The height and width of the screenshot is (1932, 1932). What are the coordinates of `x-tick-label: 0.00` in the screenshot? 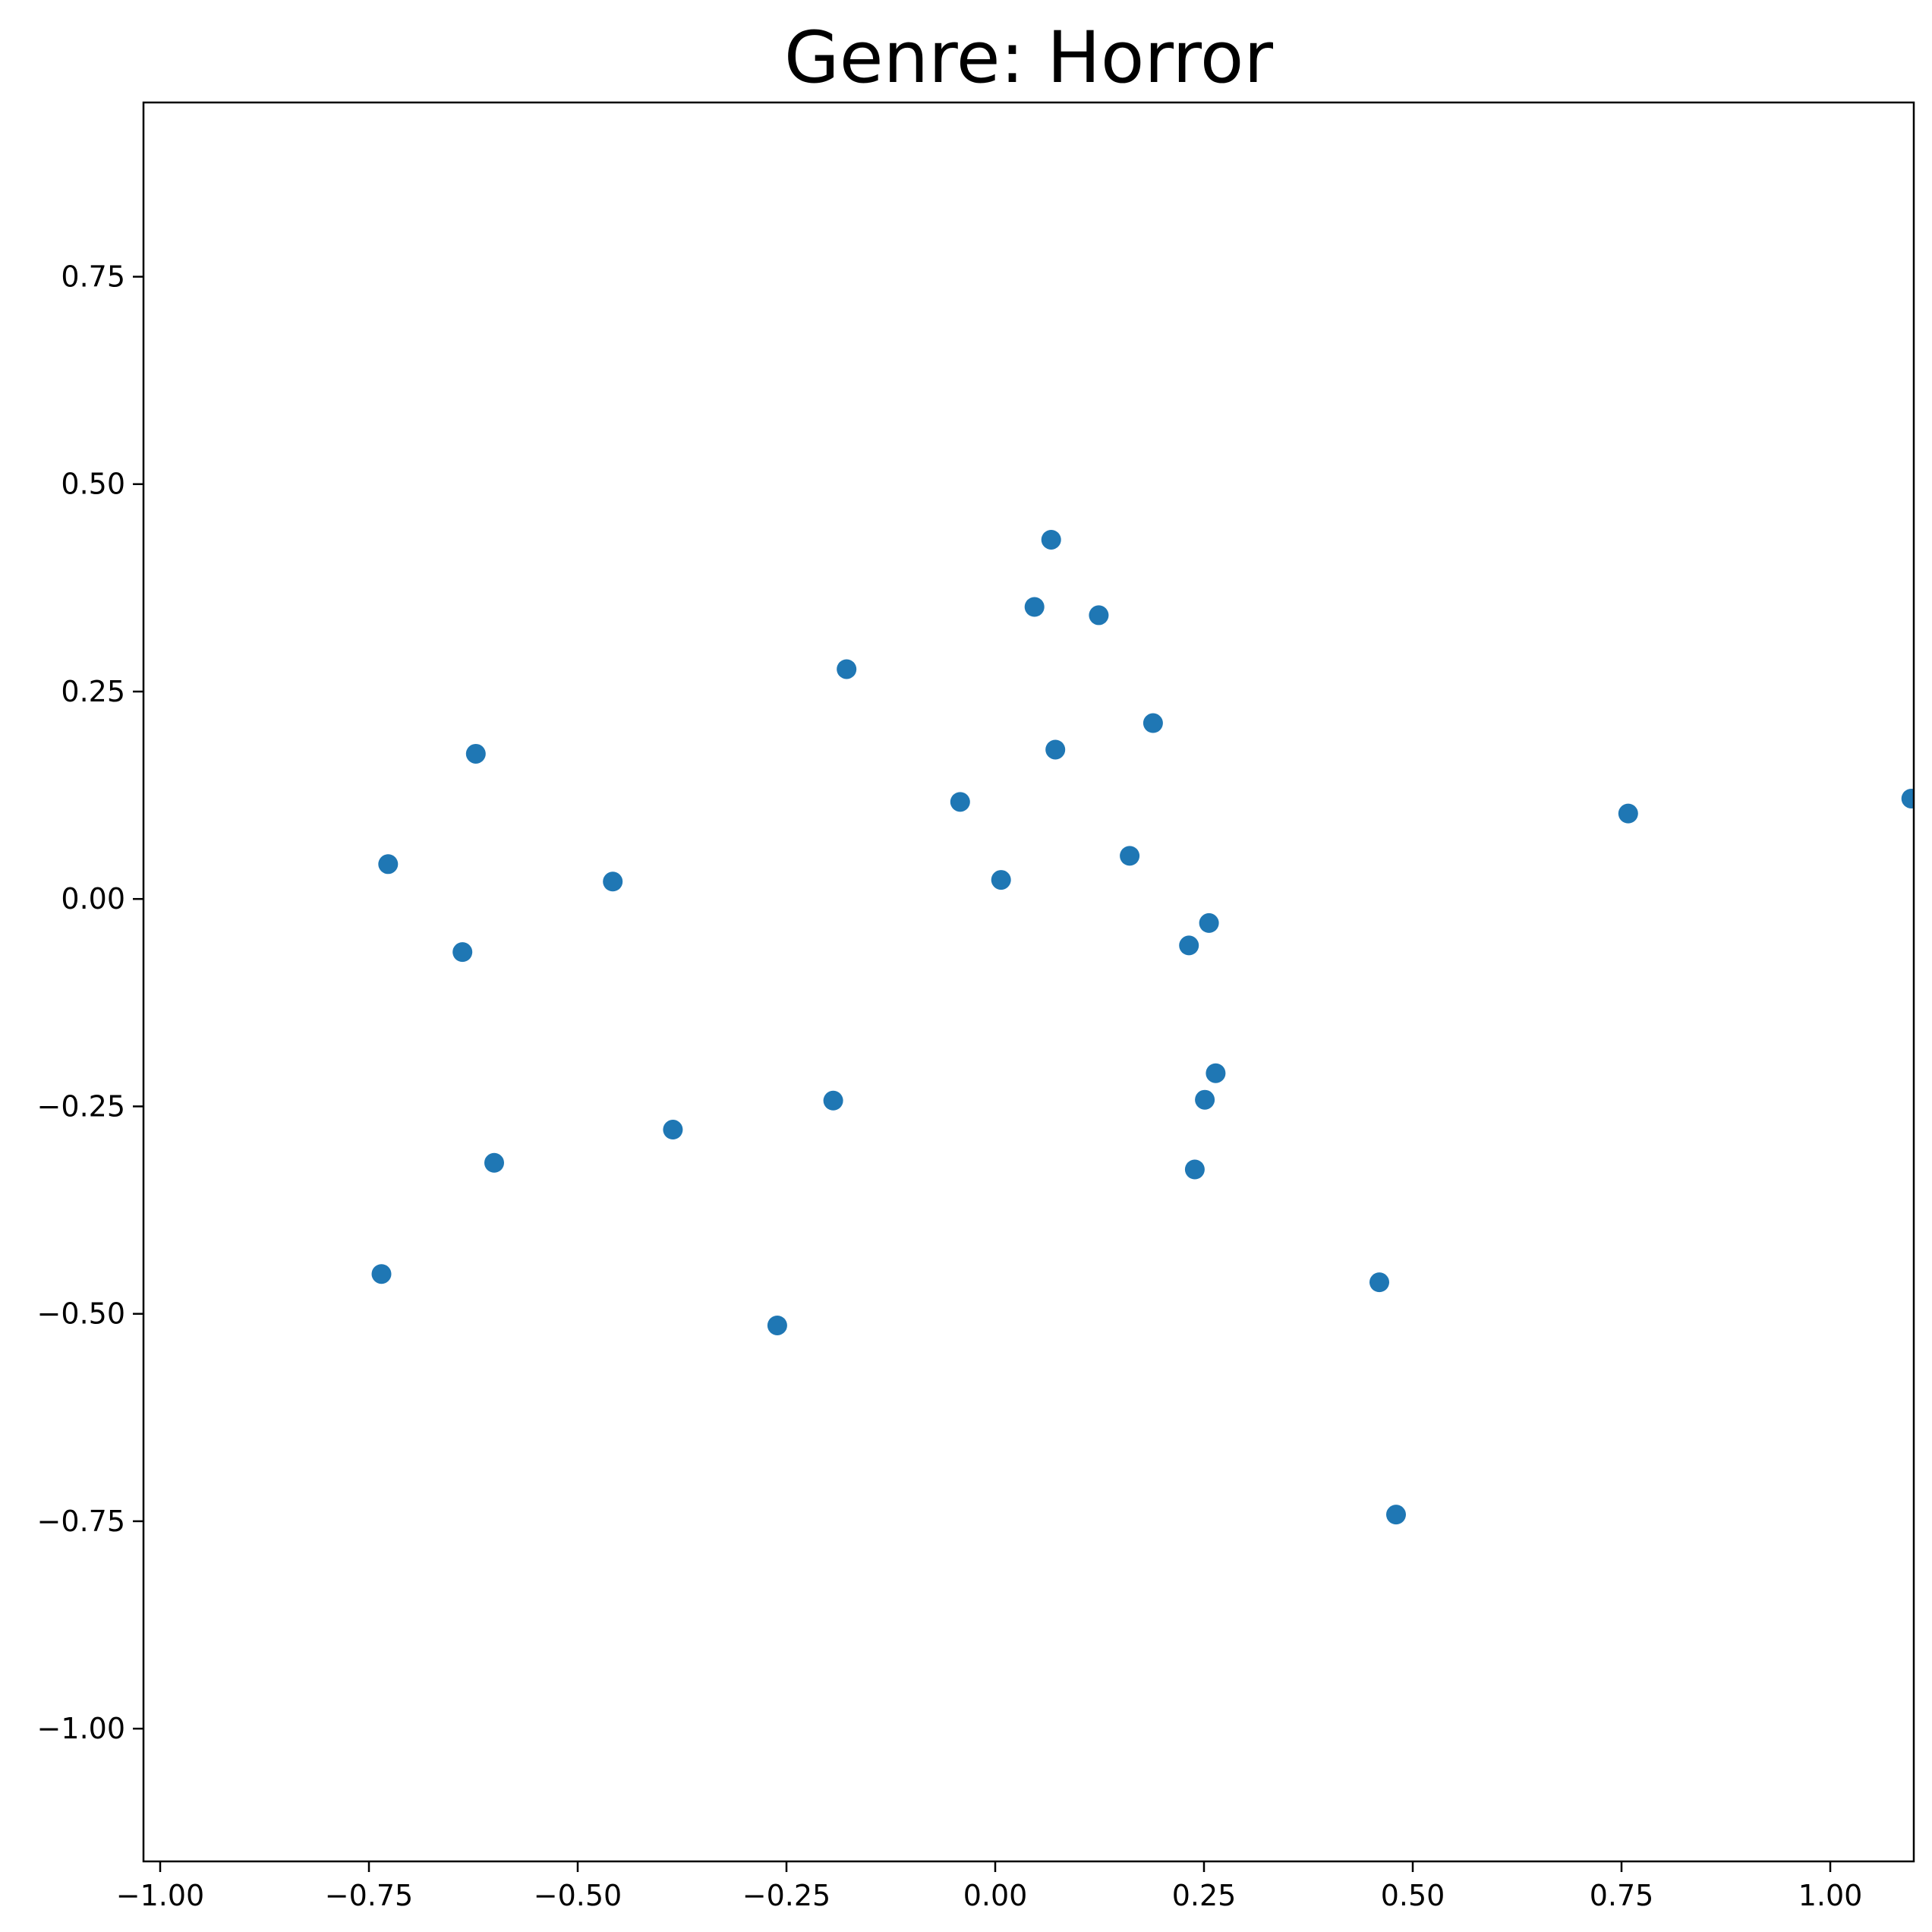 It's located at (996, 1895).